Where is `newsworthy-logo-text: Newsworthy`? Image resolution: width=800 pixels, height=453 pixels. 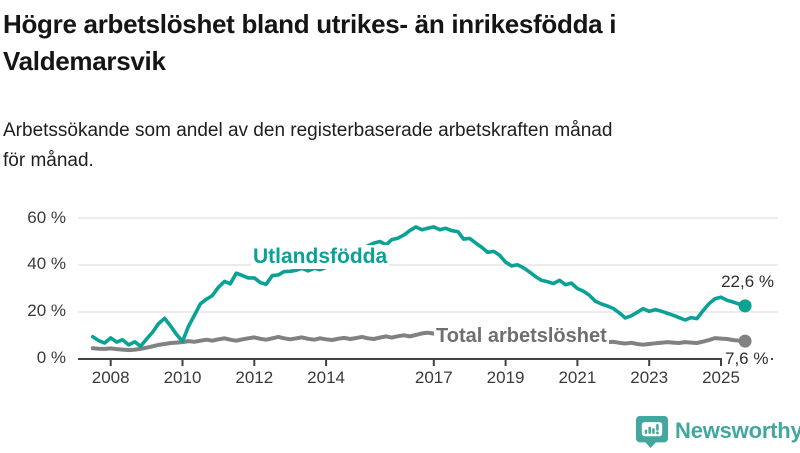
newsworthy-logo-text: Newsworthy is located at coordinates (737, 430).